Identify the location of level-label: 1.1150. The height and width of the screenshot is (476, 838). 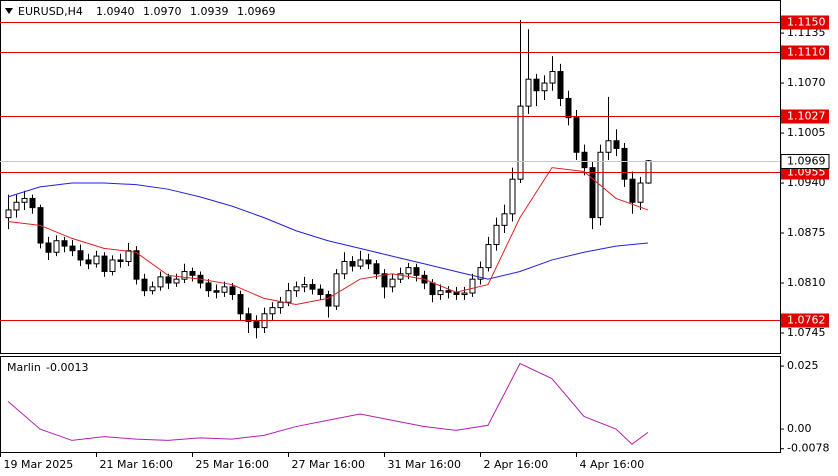
(806, 22).